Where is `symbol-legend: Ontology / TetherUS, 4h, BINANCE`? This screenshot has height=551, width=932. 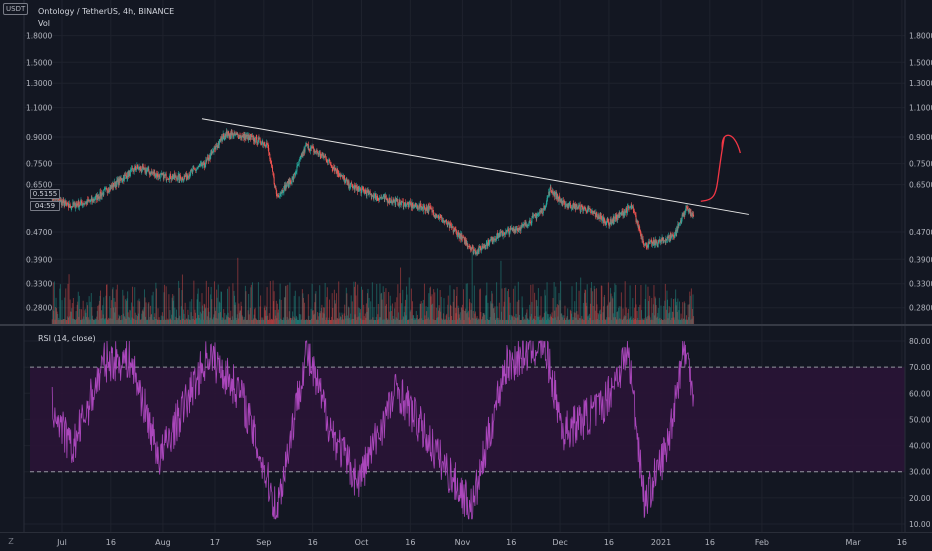 symbol-legend: Ontology / TetherUS, 4h, BINANCE is located at coordinates (106, 11).